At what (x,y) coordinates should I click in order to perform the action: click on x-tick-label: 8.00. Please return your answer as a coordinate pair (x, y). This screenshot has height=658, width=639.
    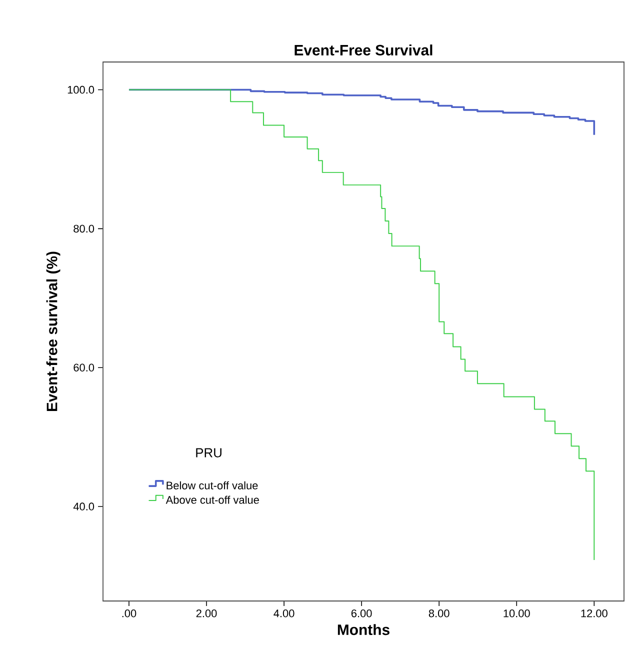
    Looking at the image, I should click on (439, 614).